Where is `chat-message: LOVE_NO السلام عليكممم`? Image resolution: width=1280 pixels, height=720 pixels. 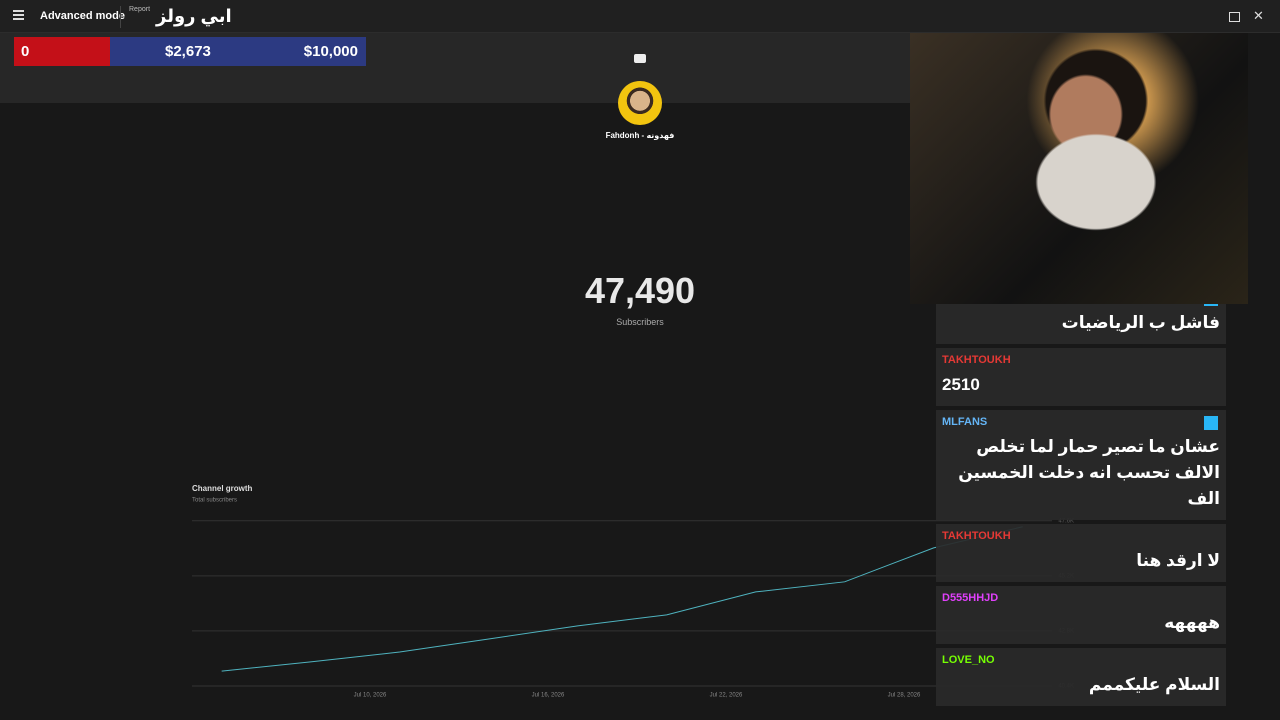
chat-message: LOVE_NO السلام عليكممم is located at coordinates (1081, 677).